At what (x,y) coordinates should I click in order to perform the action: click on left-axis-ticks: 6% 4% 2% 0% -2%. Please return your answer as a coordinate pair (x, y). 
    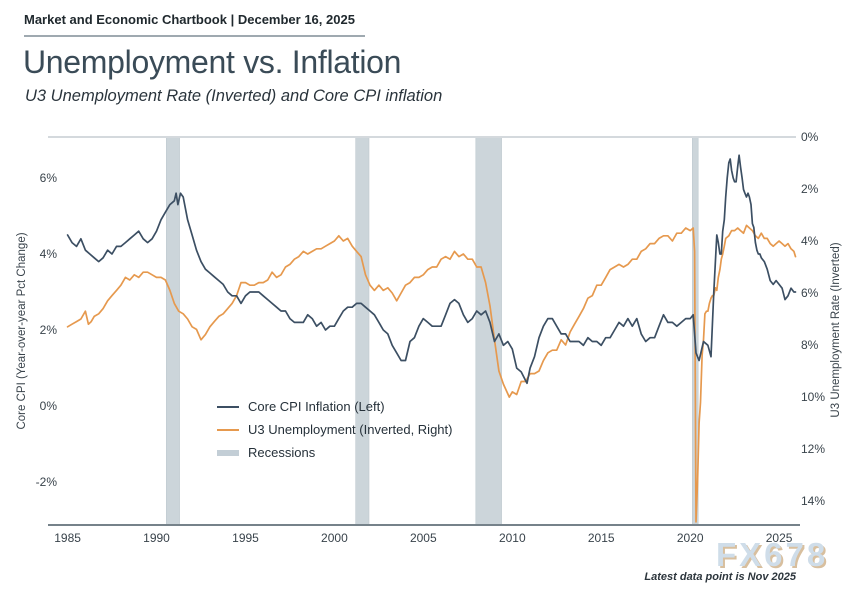
    Looking at the image, I should click on (47, 330).